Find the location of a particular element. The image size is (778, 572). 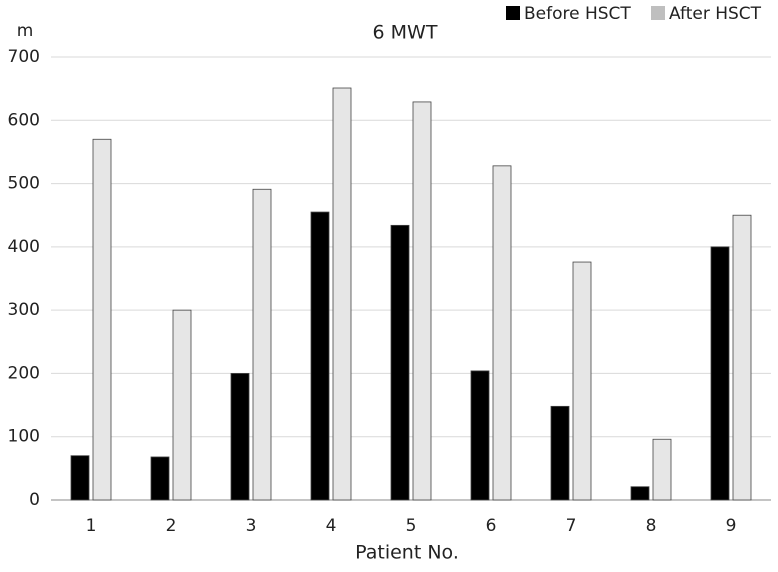

x-tick-label: 5 is located at coordinates (411, 526).